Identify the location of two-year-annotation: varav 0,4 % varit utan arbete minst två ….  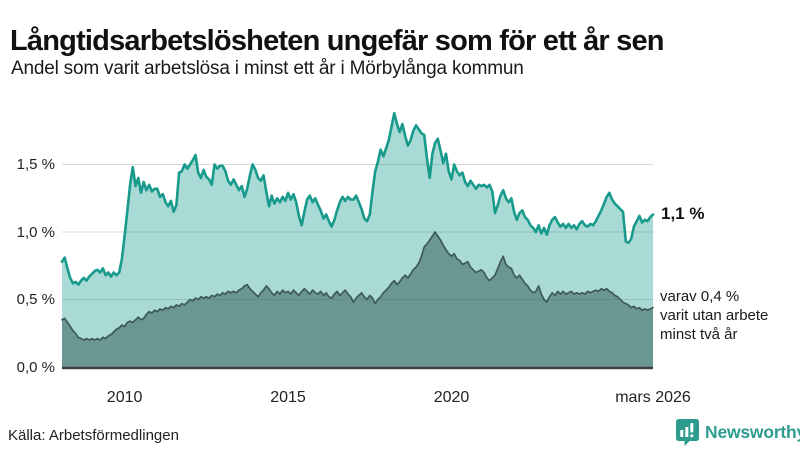
(714, 315).